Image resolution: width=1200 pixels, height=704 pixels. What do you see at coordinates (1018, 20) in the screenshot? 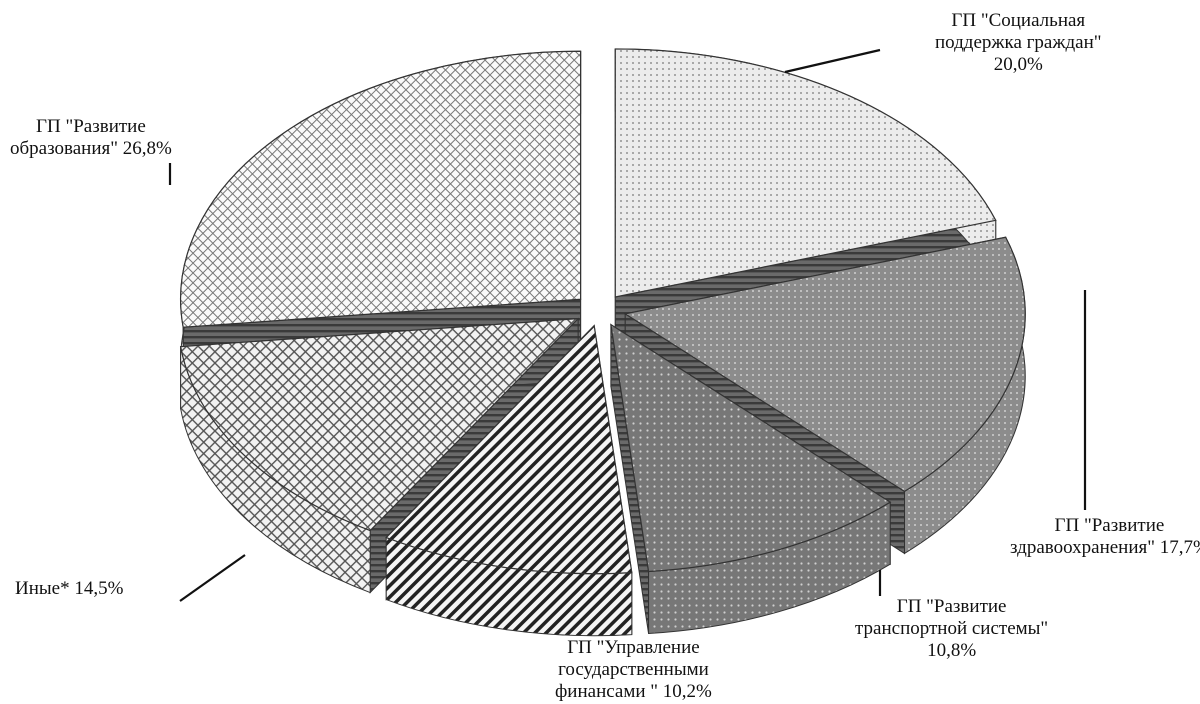
I see `slice-label-line: ГП "Социальная` at bounding box center [1018, 20].